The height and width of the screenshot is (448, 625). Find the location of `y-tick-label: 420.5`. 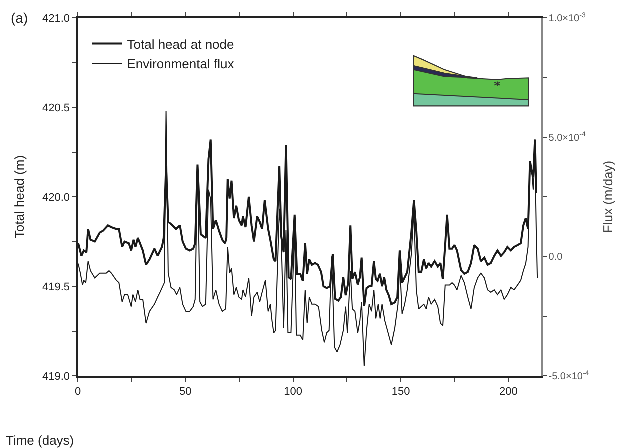

y-tick-label: 420.5 is located at coordinates (56, 108).